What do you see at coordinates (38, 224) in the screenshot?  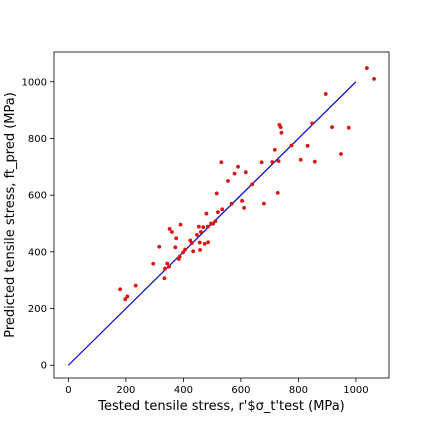 I see `y-axis-ticks: 0 200 400 600 800 1000` at bounding box center [38, 224].